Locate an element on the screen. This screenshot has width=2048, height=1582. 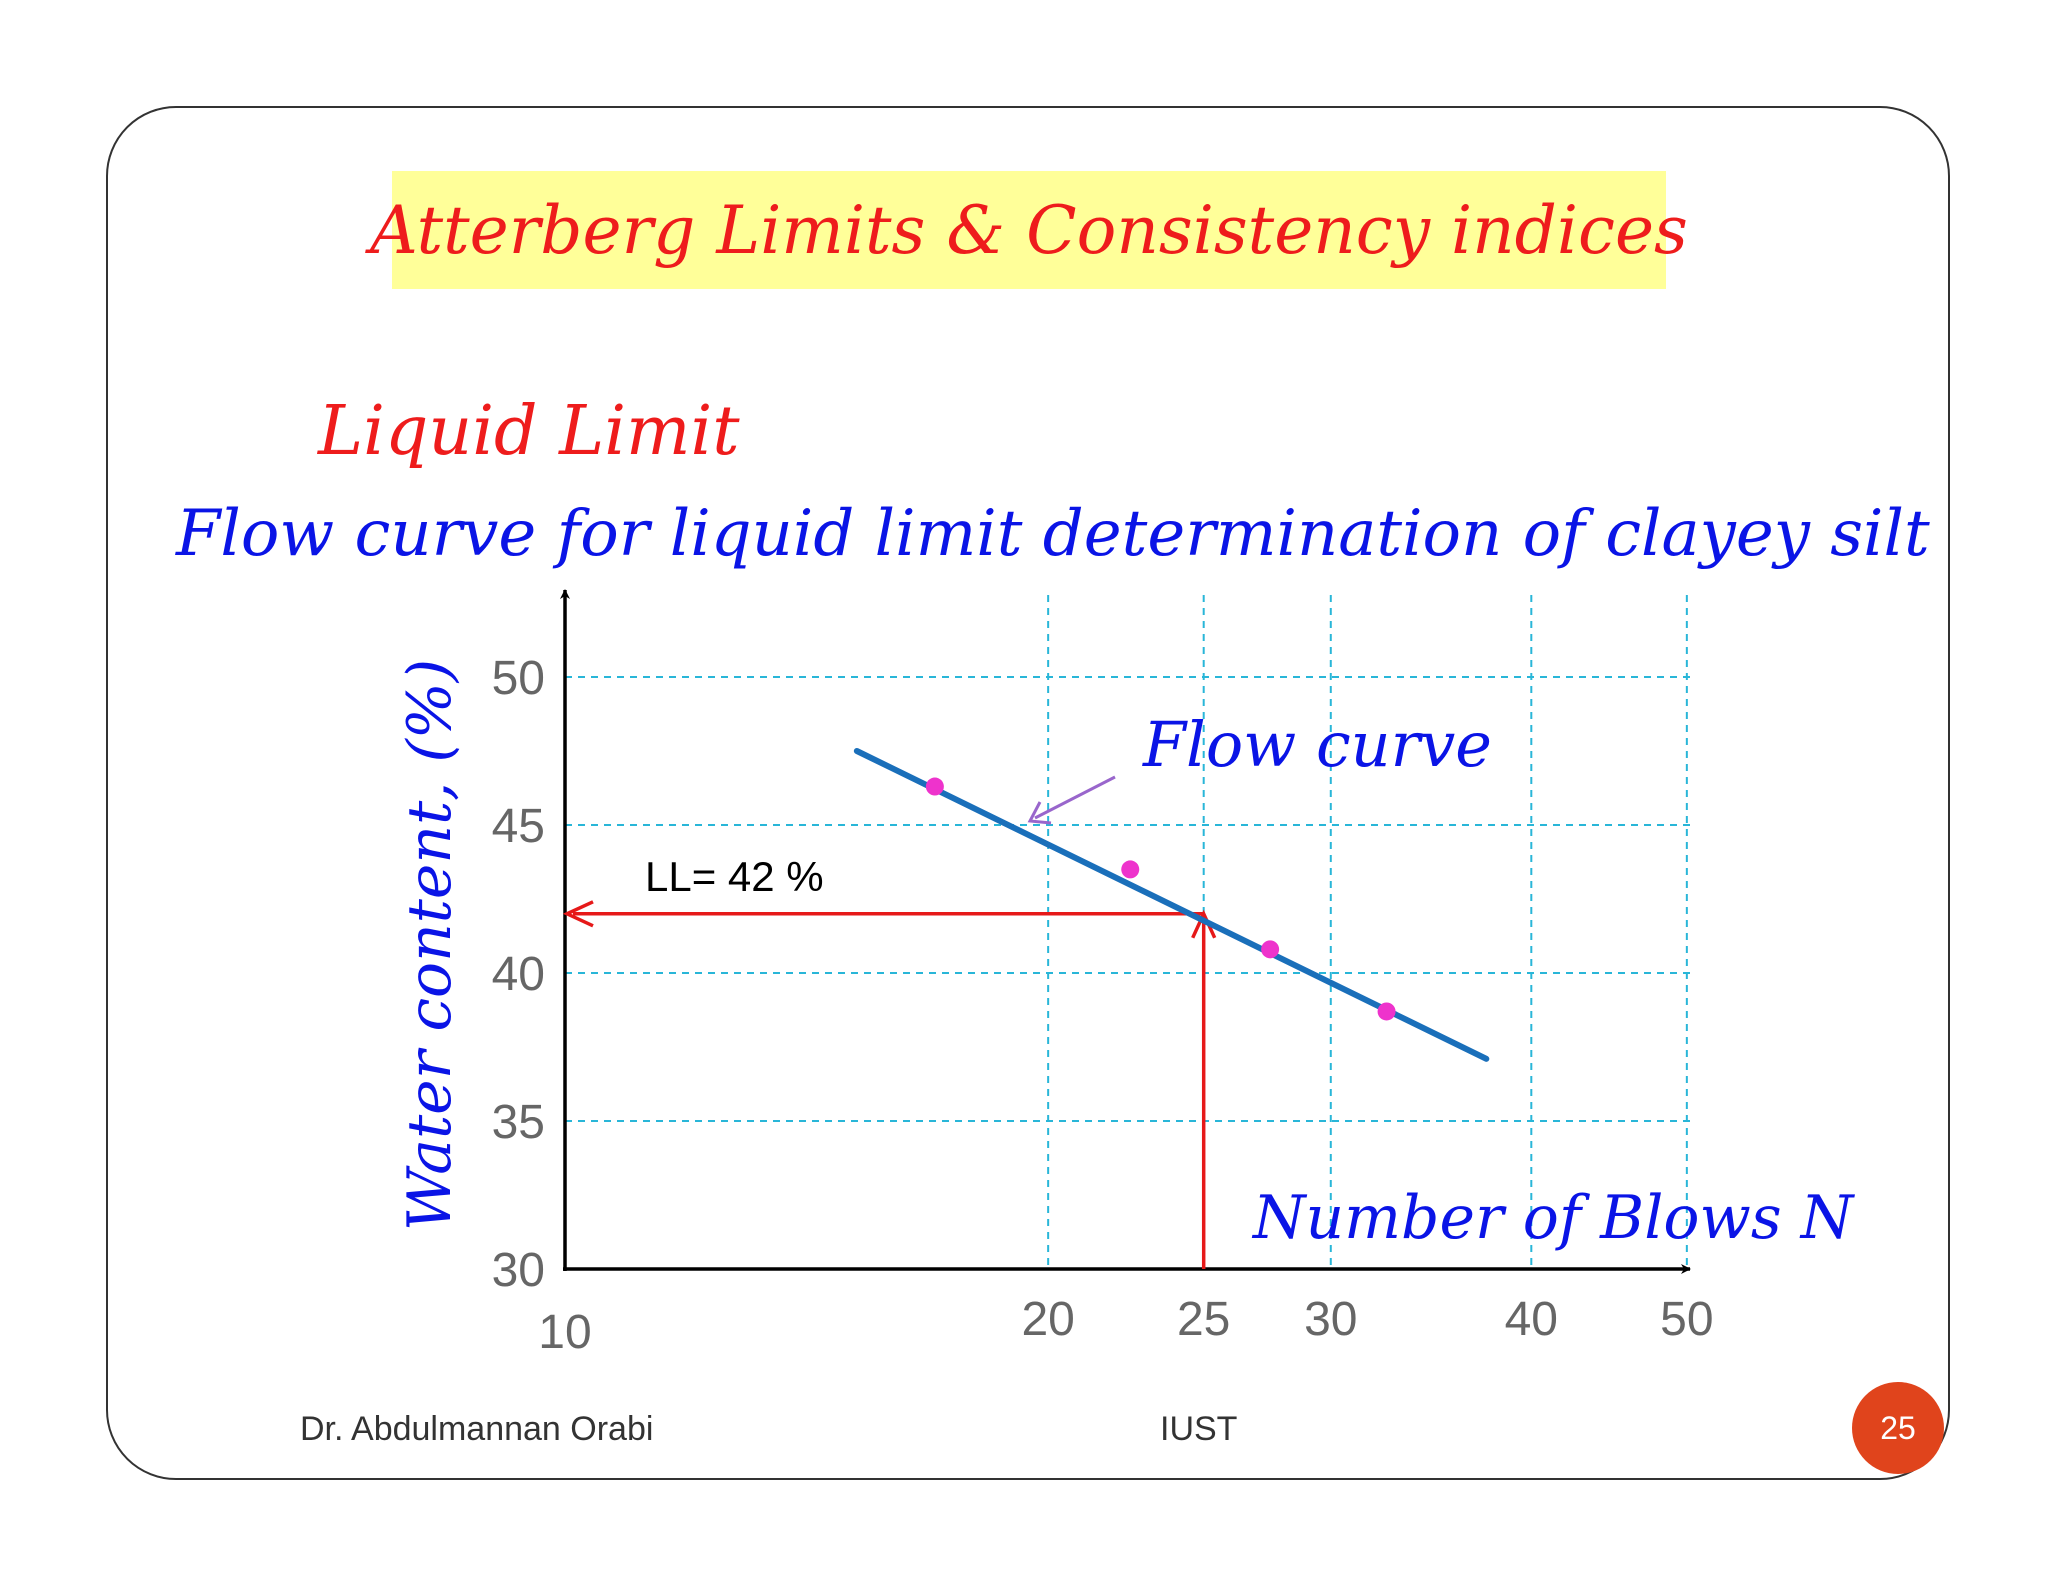
slide-title: Atterberg Limits & Consistency indices is located at coordinates (1029, 230).